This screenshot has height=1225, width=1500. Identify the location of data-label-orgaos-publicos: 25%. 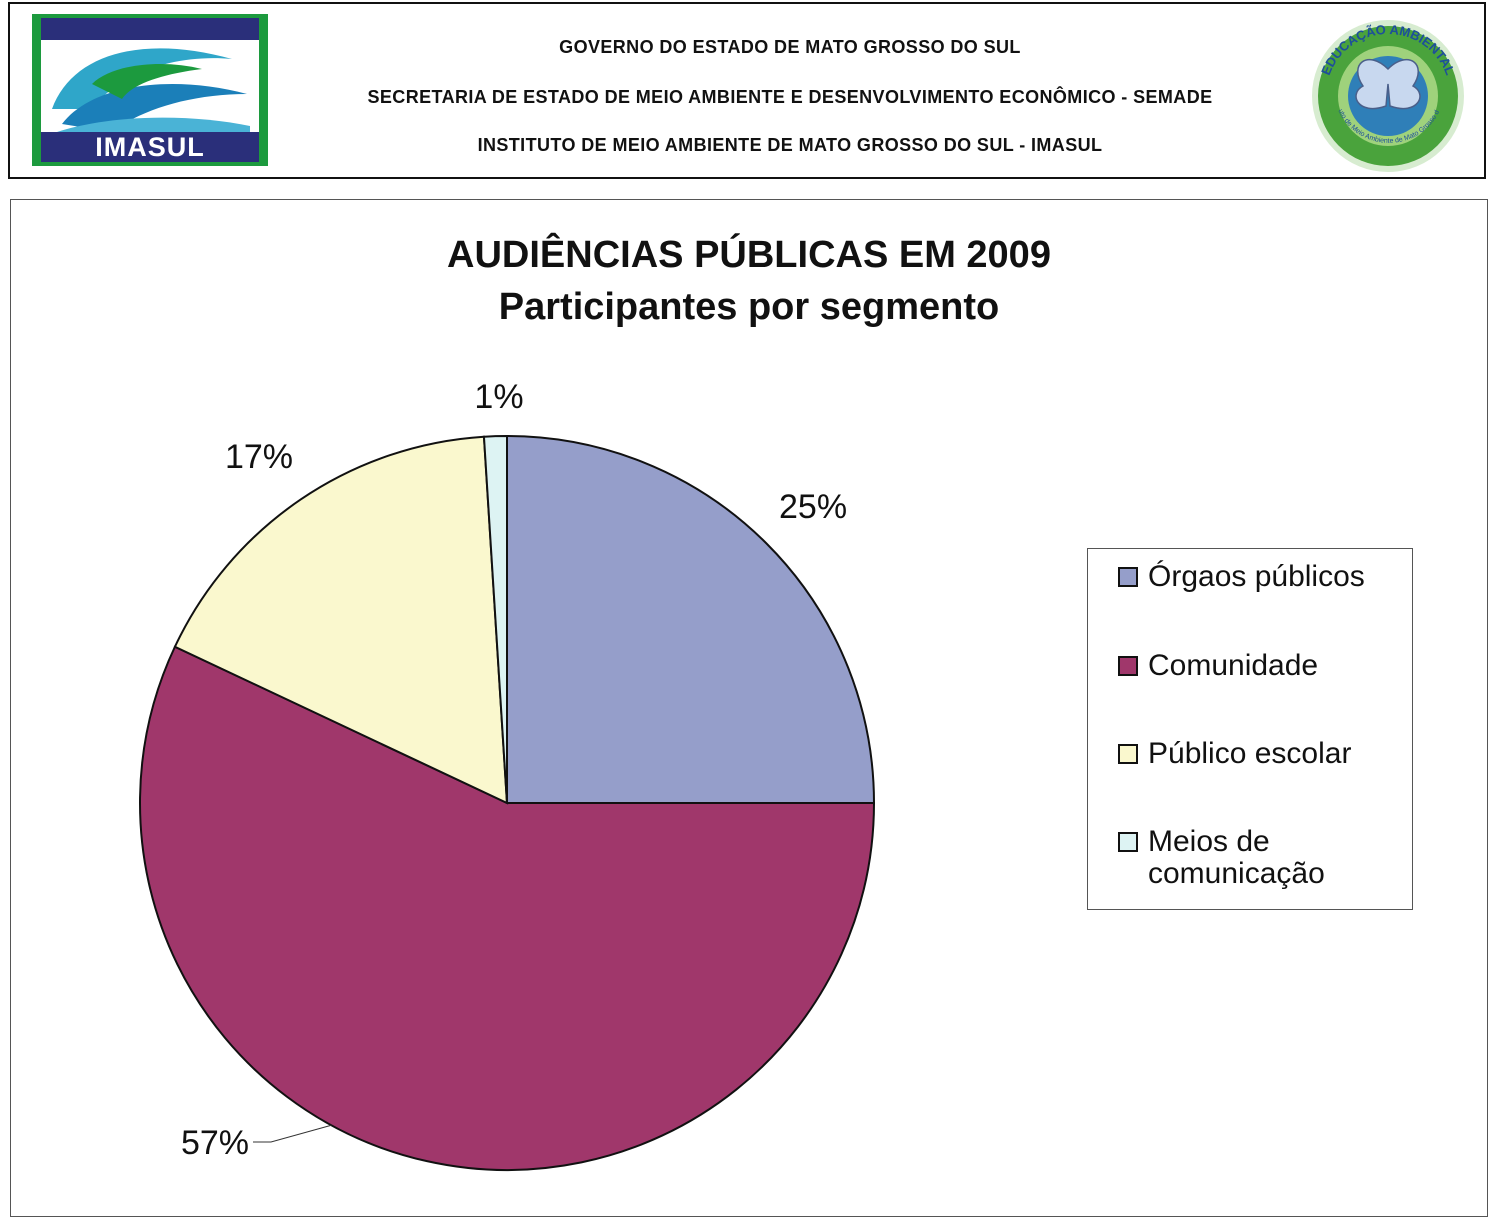
(813, 507).